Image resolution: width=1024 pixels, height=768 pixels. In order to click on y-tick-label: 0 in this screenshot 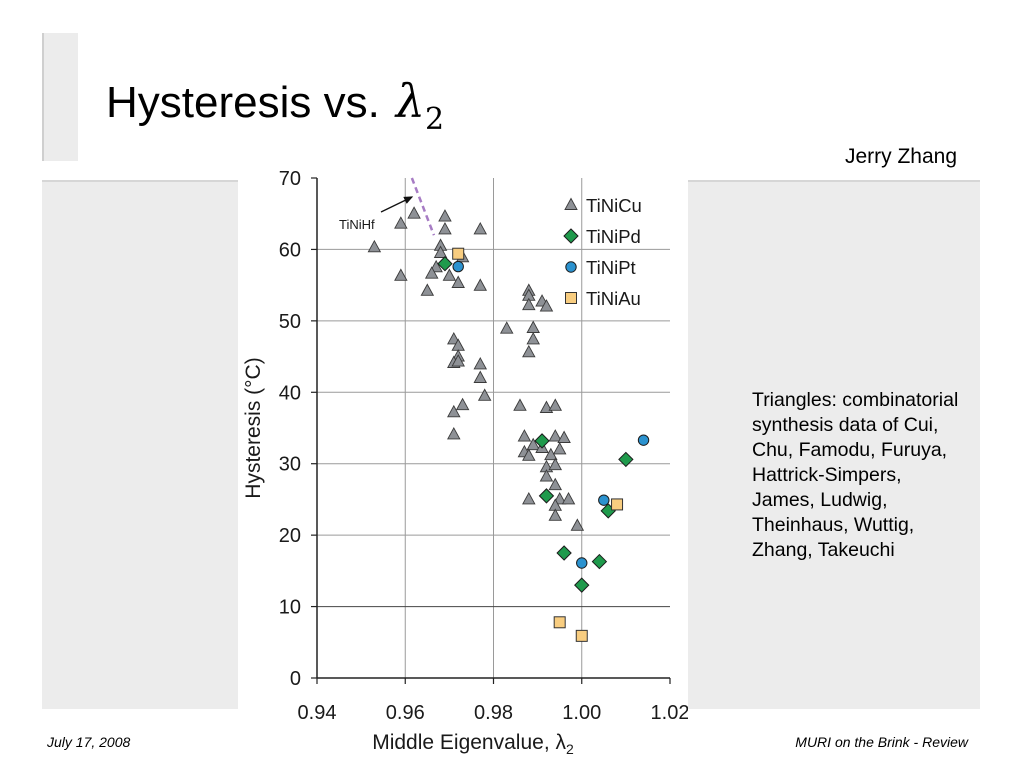, I will do `click(295, 679)`.